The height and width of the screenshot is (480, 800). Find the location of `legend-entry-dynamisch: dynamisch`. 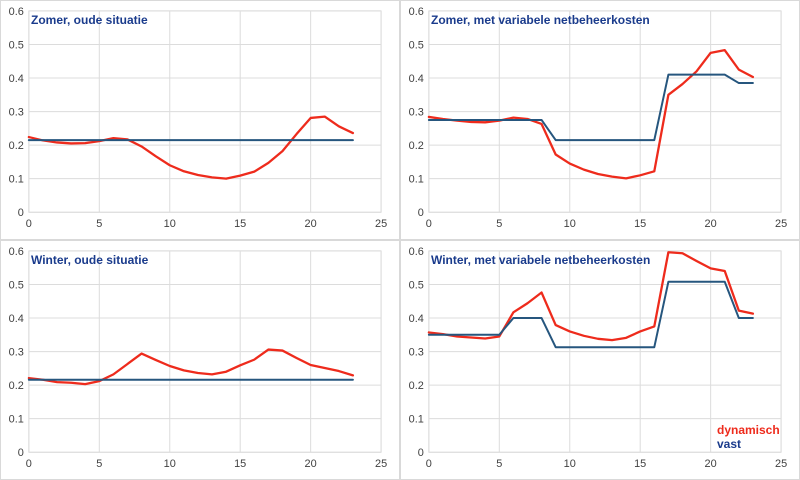

legend-entry-dynamisch: dynamisch is located at coordinates (748, 430).